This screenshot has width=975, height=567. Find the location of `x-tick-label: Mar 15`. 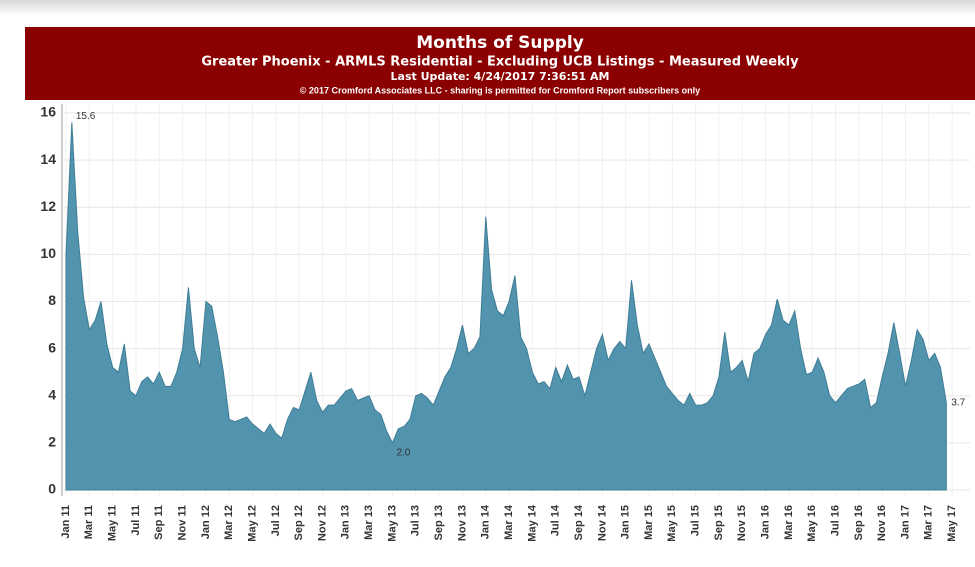

x-tick-label: Mar 15 is located at coordinates (649, 522).